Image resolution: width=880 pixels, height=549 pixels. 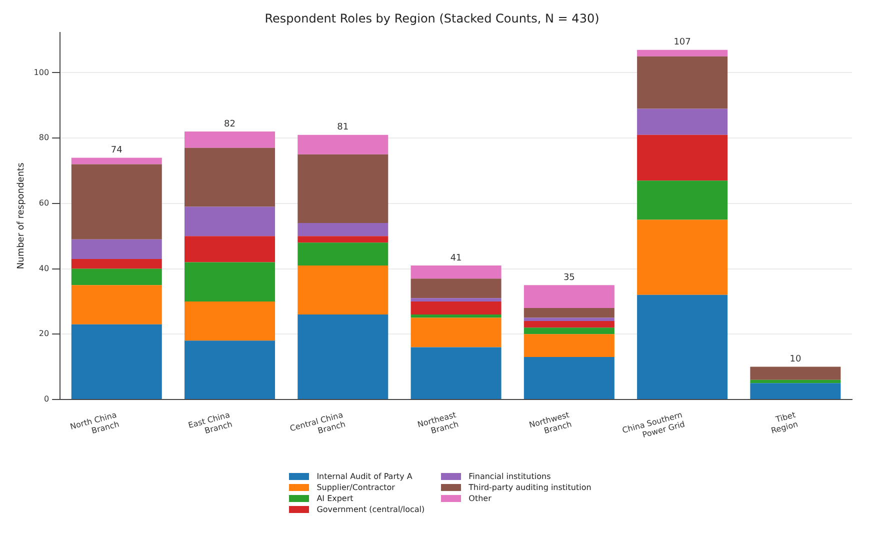 What do you see at coordinates (796, 359) in the screenshot?
I see `total-label: 10` at bounding box center [796, 359].